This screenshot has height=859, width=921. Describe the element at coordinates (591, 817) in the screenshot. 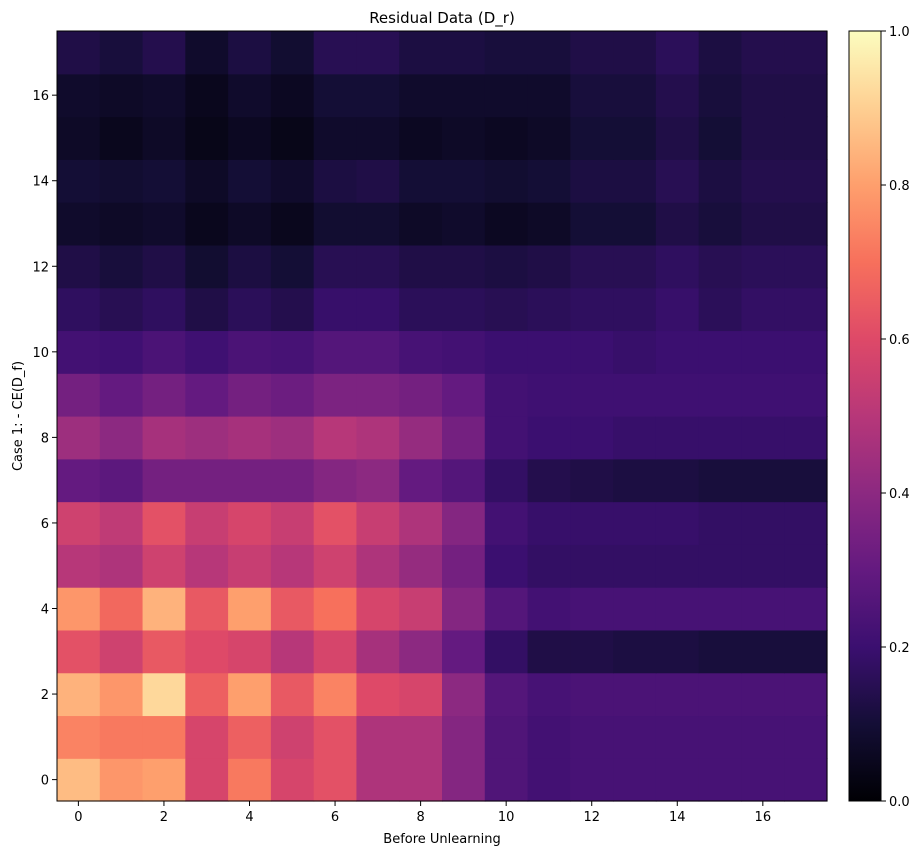

I see `x-tick-label: 12` at that location.